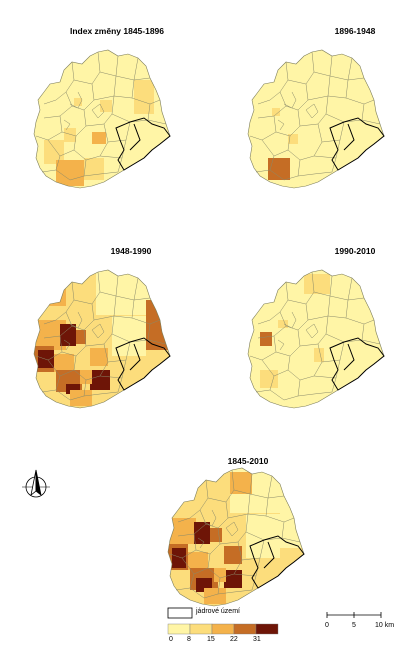 The width and height of the screenshot is (410, 653). I want to click on legend-color-ramp, so click(223, 629).